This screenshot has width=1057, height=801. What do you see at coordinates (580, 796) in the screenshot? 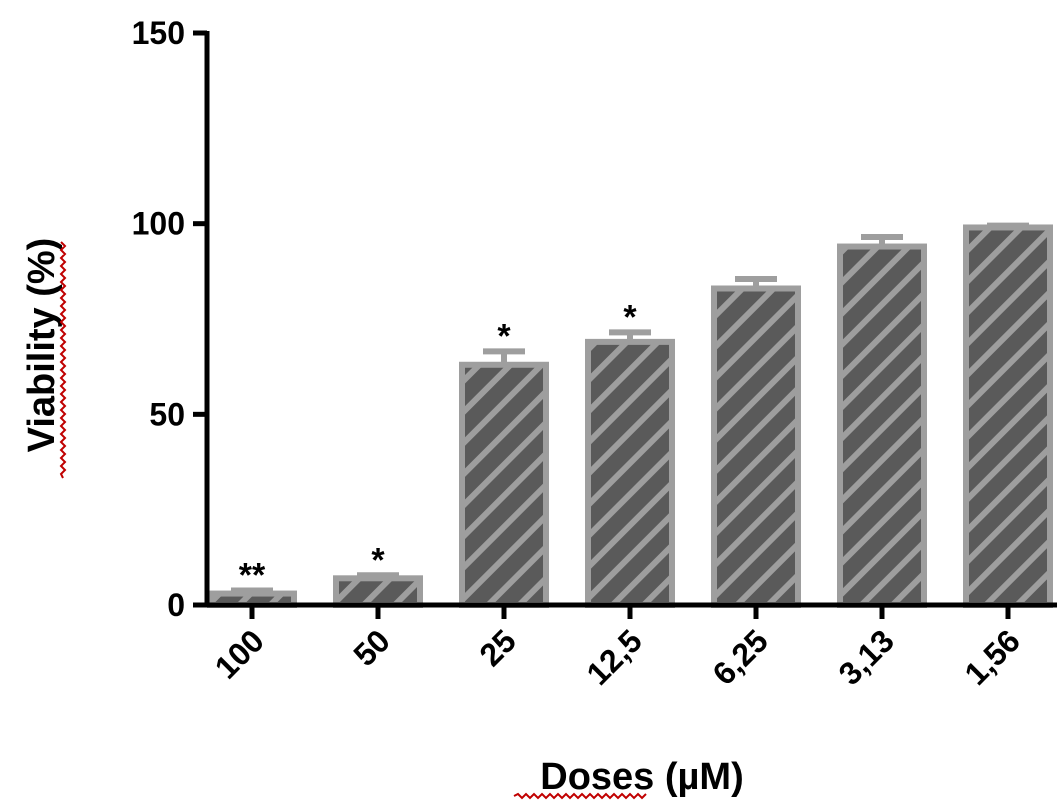
I see `spellcheck-underline-x` at bounding box center [580, 796].